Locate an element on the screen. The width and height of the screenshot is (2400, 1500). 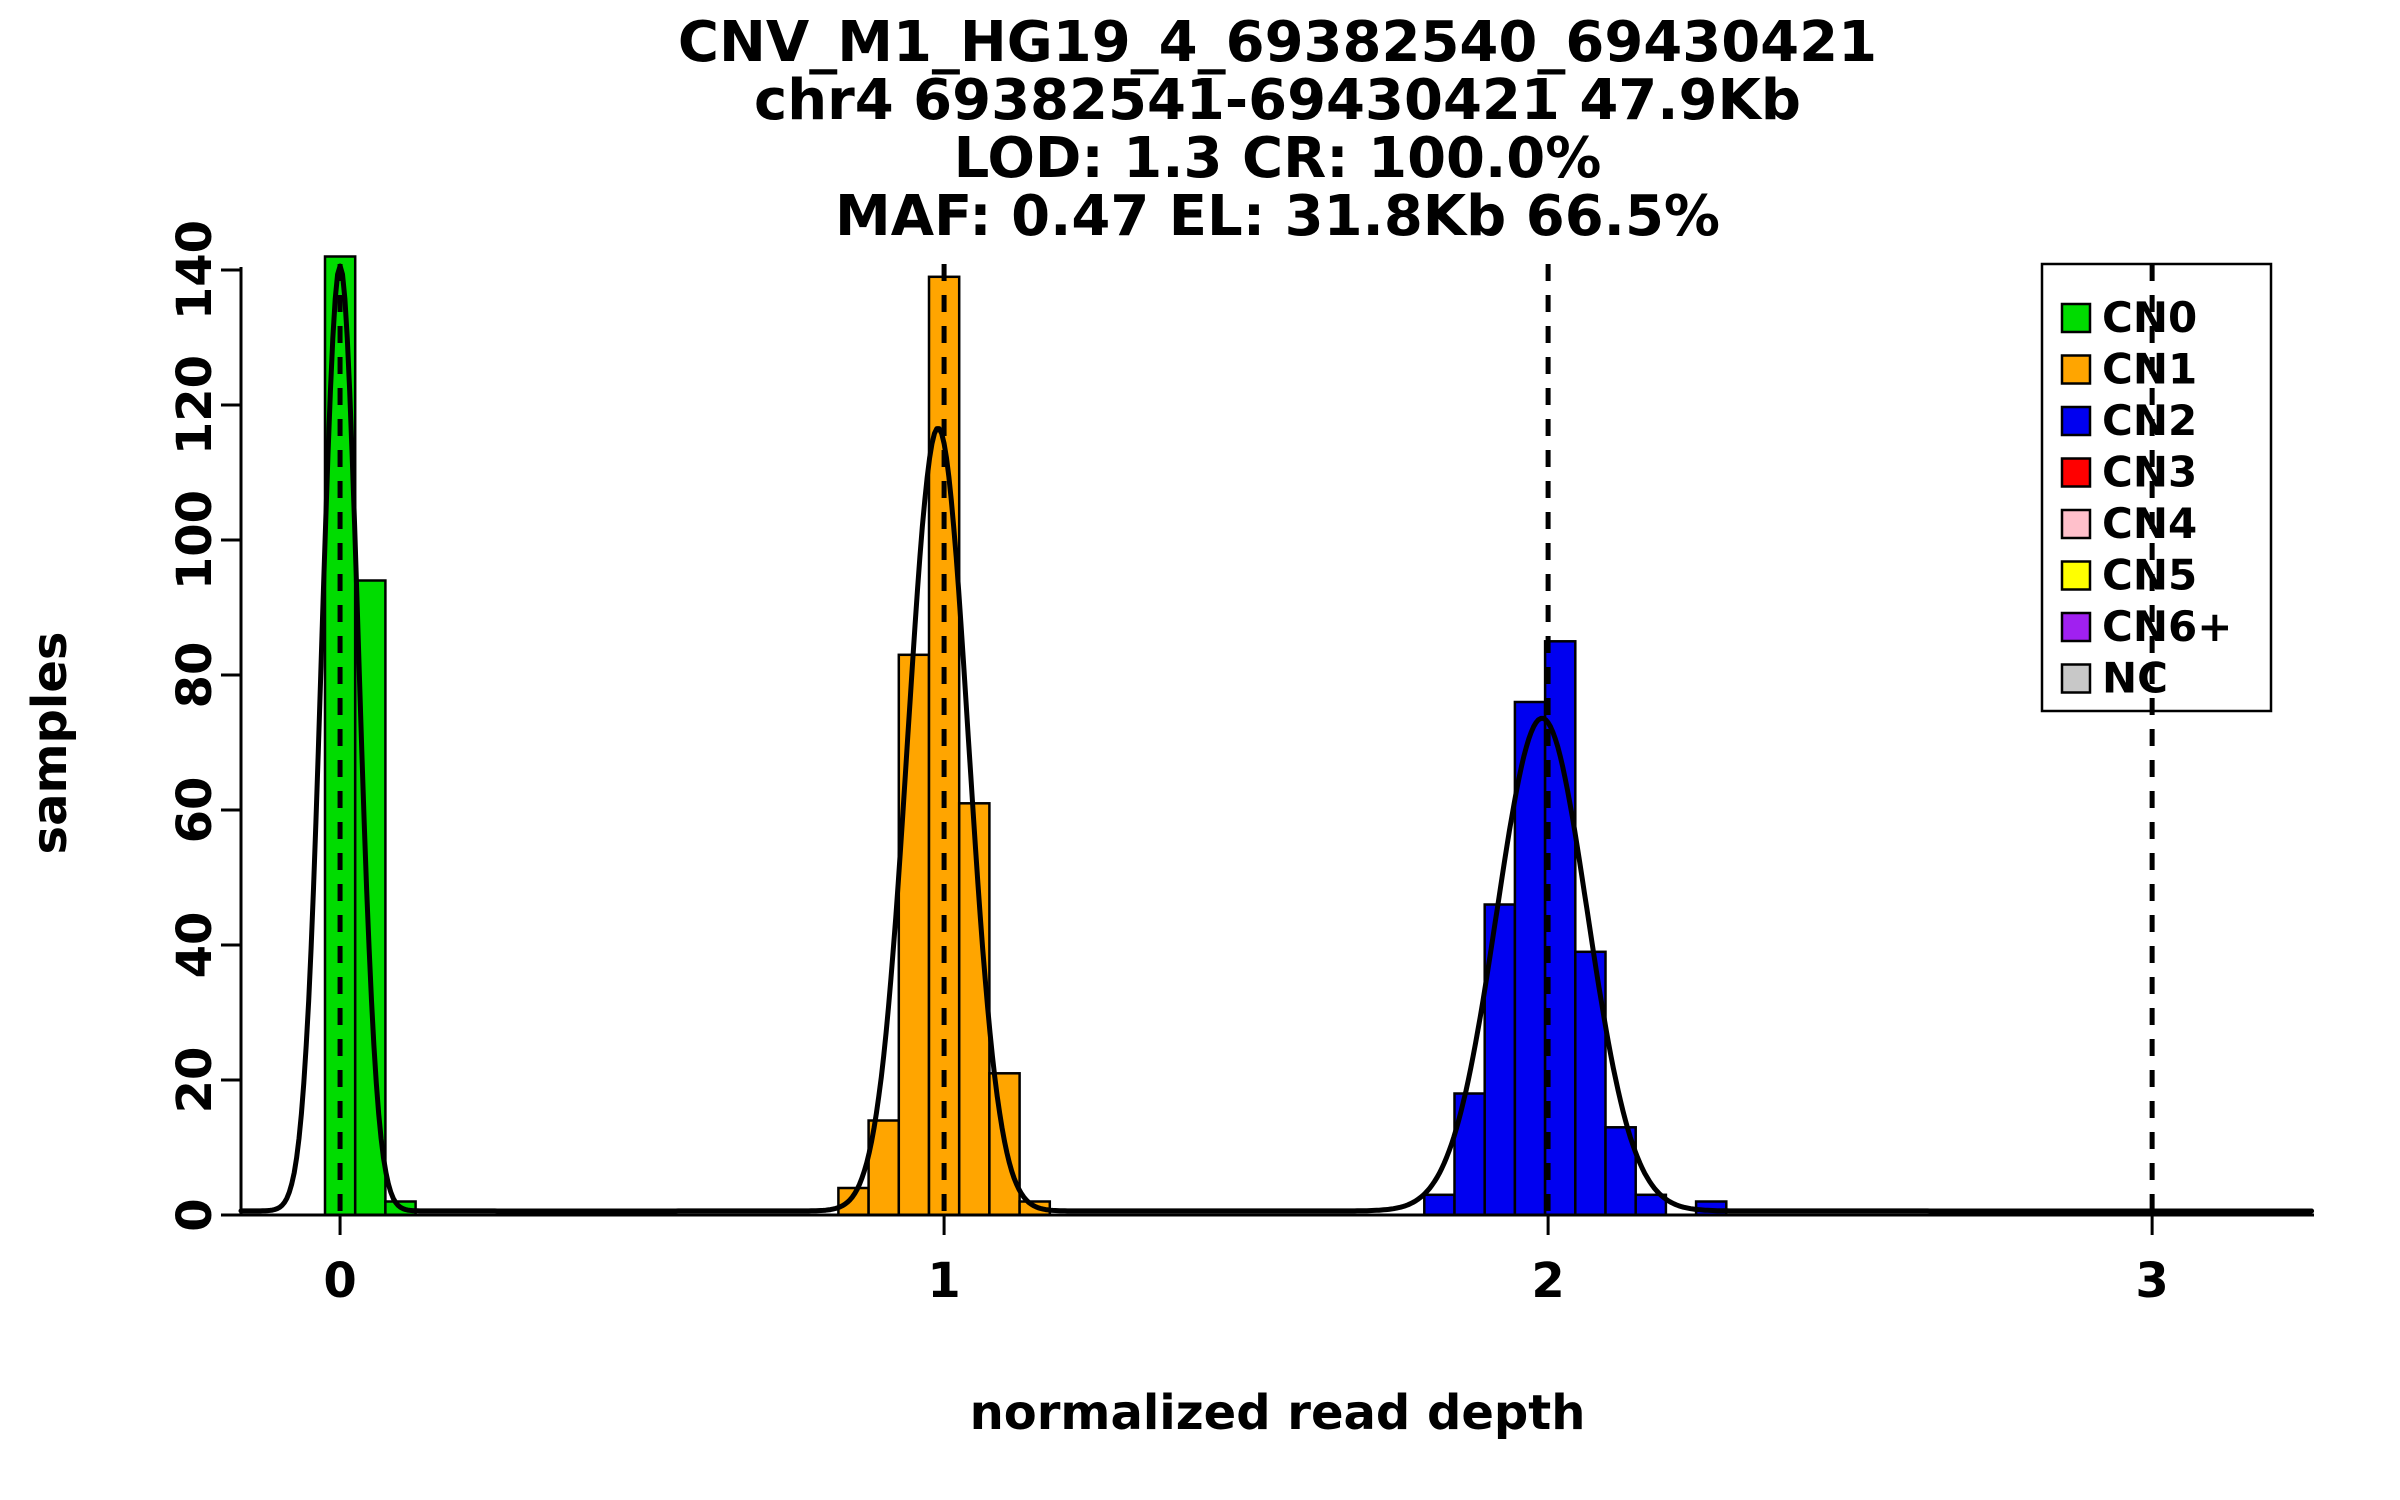
legend-swatch-NC is located at coordinates (2076, 678).